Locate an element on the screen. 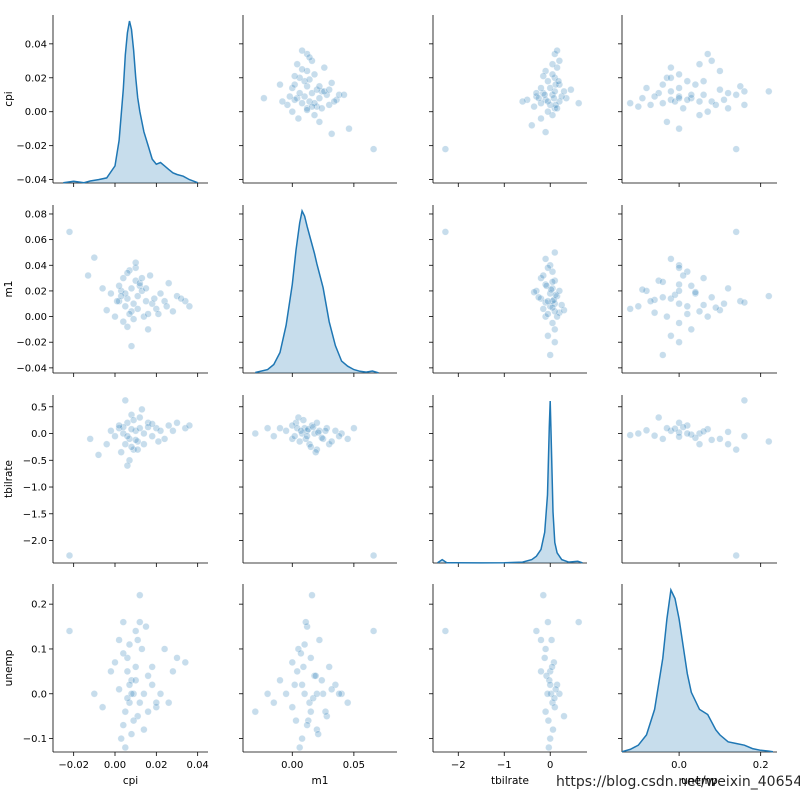 The height and width of the screenshot is (800, 800). panel-tbilrate-vs-tbilrate is located at coordinates (508, 481).